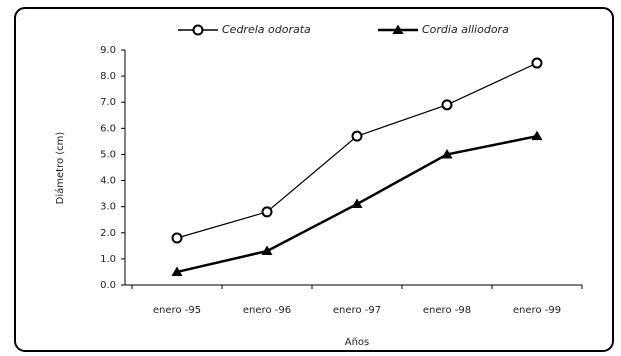 This screenshot has height=356, width=621. I want to click on x-axis-title: Años, so click(357, 342).